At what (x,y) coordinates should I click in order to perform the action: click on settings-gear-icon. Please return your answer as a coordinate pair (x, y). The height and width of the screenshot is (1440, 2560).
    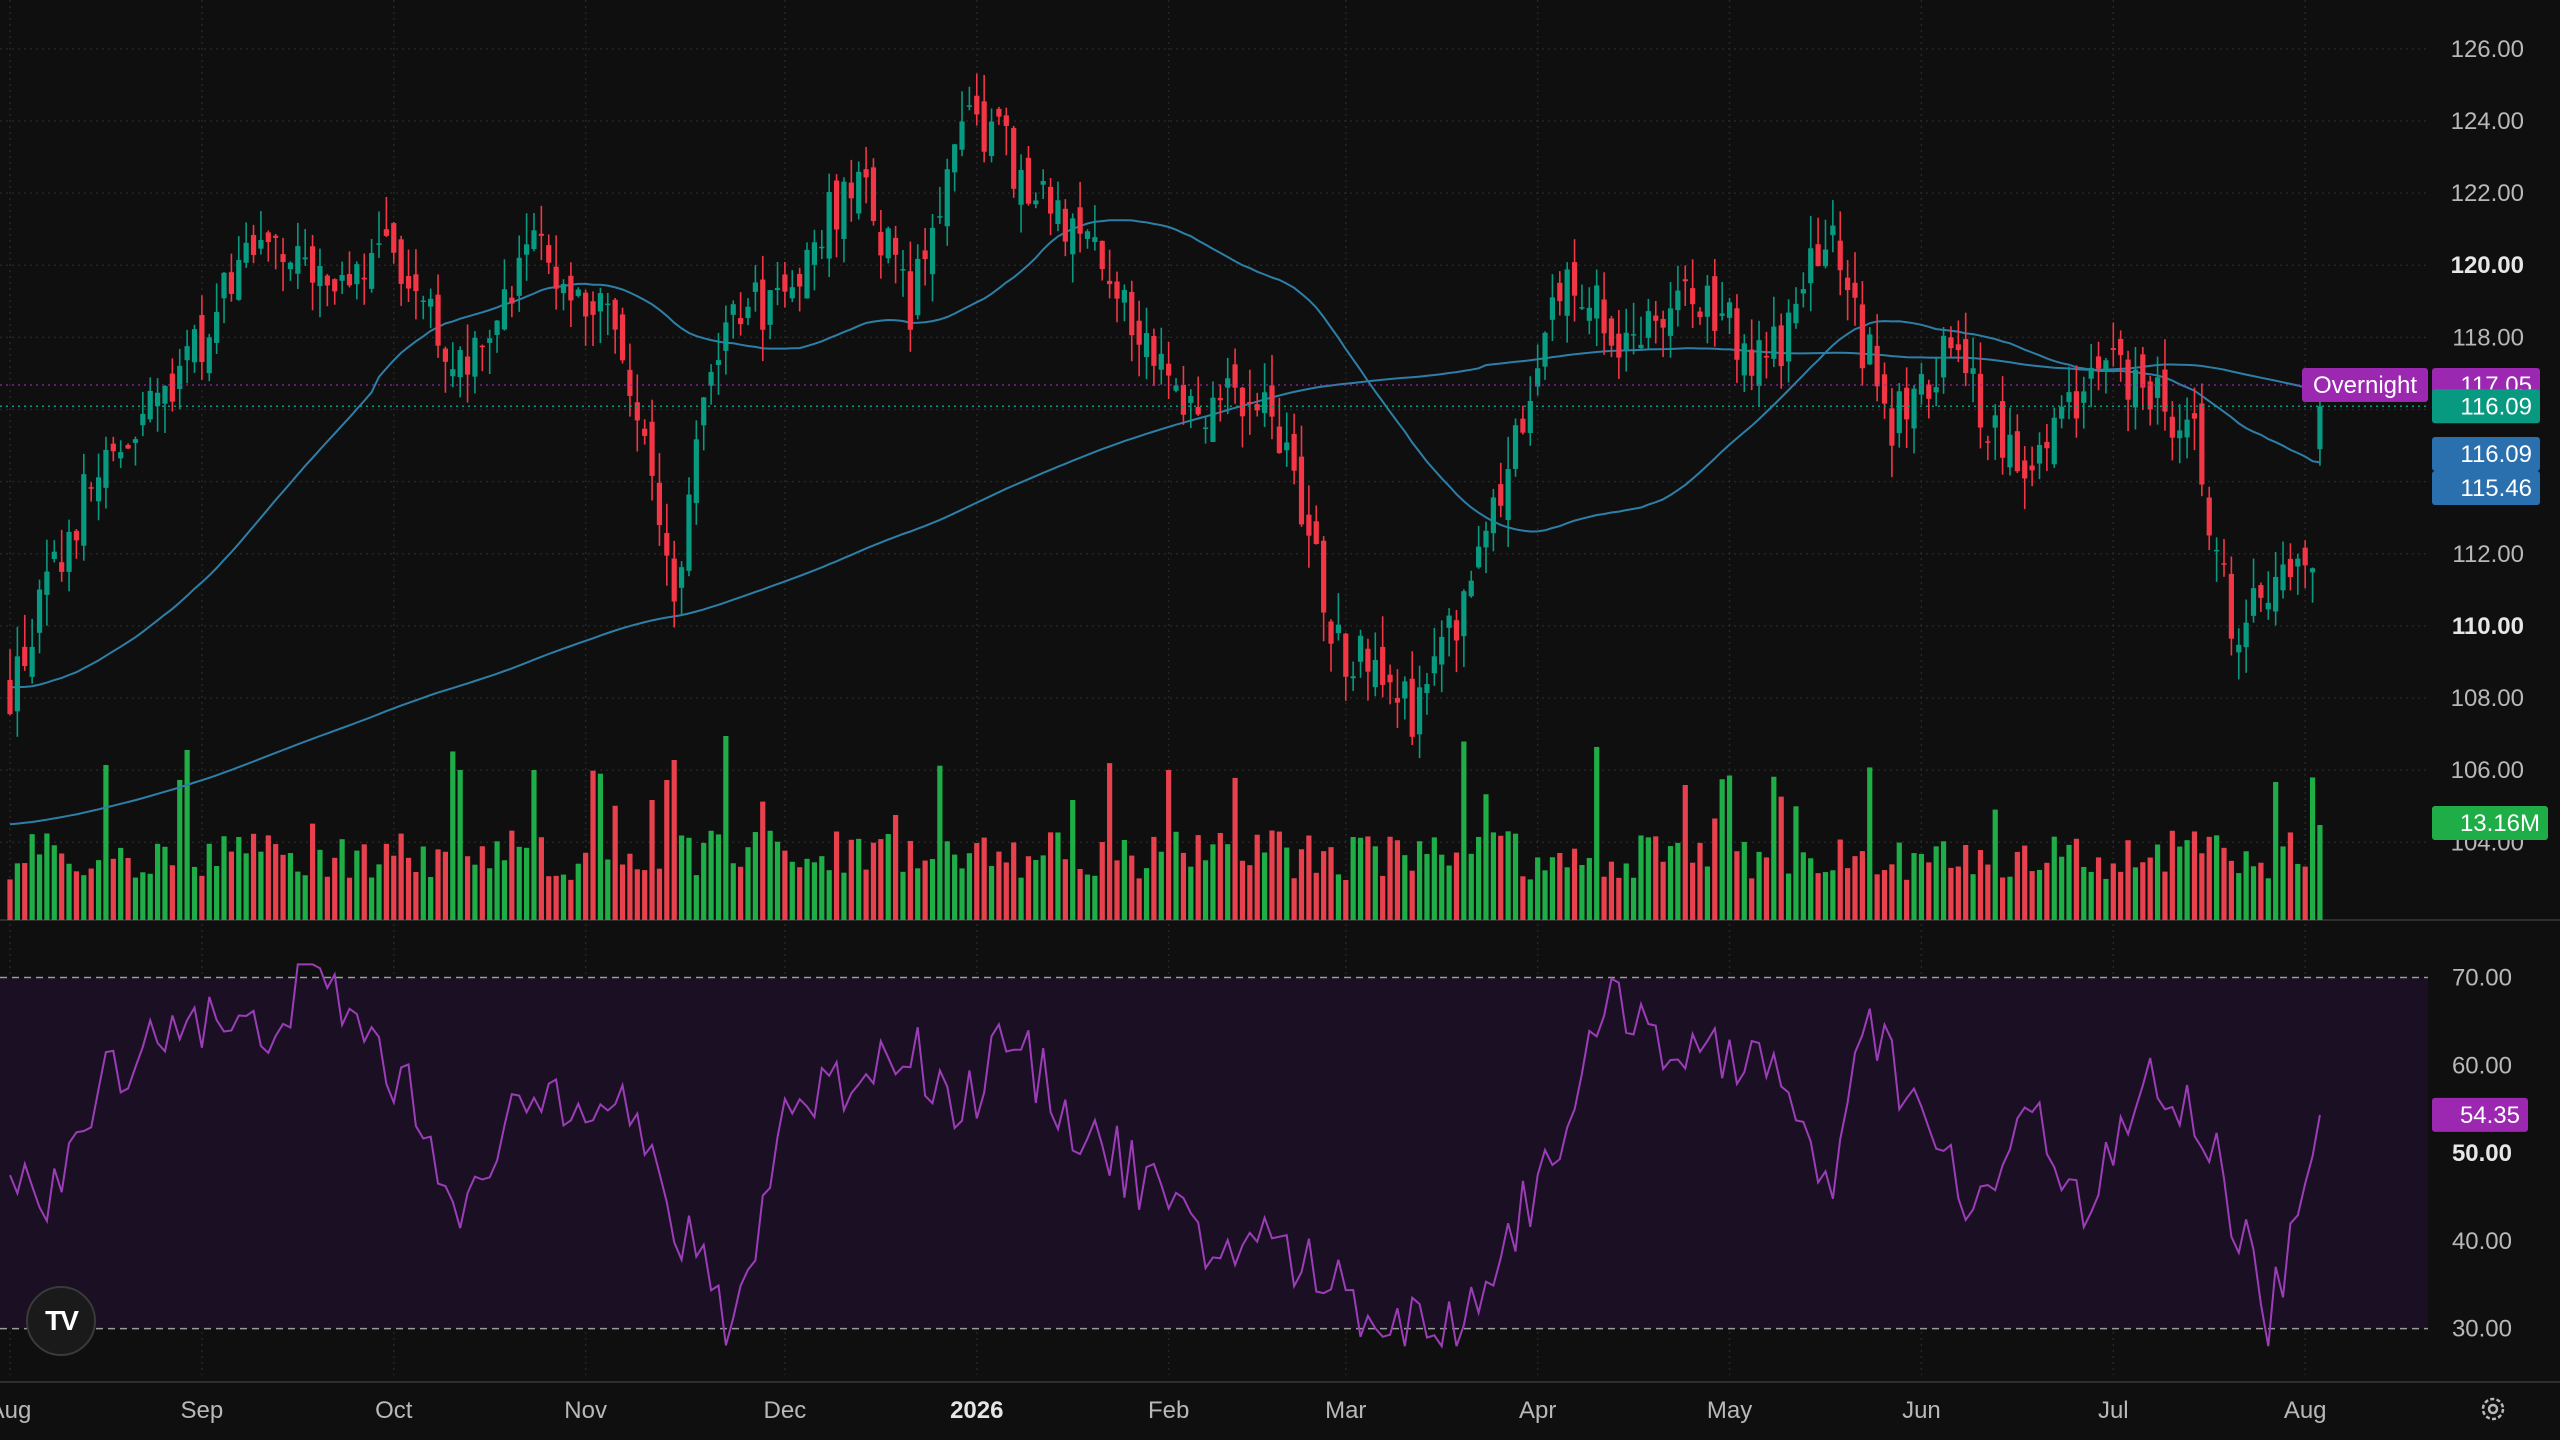
    Looking at the image, I should click on (2493, 1409).